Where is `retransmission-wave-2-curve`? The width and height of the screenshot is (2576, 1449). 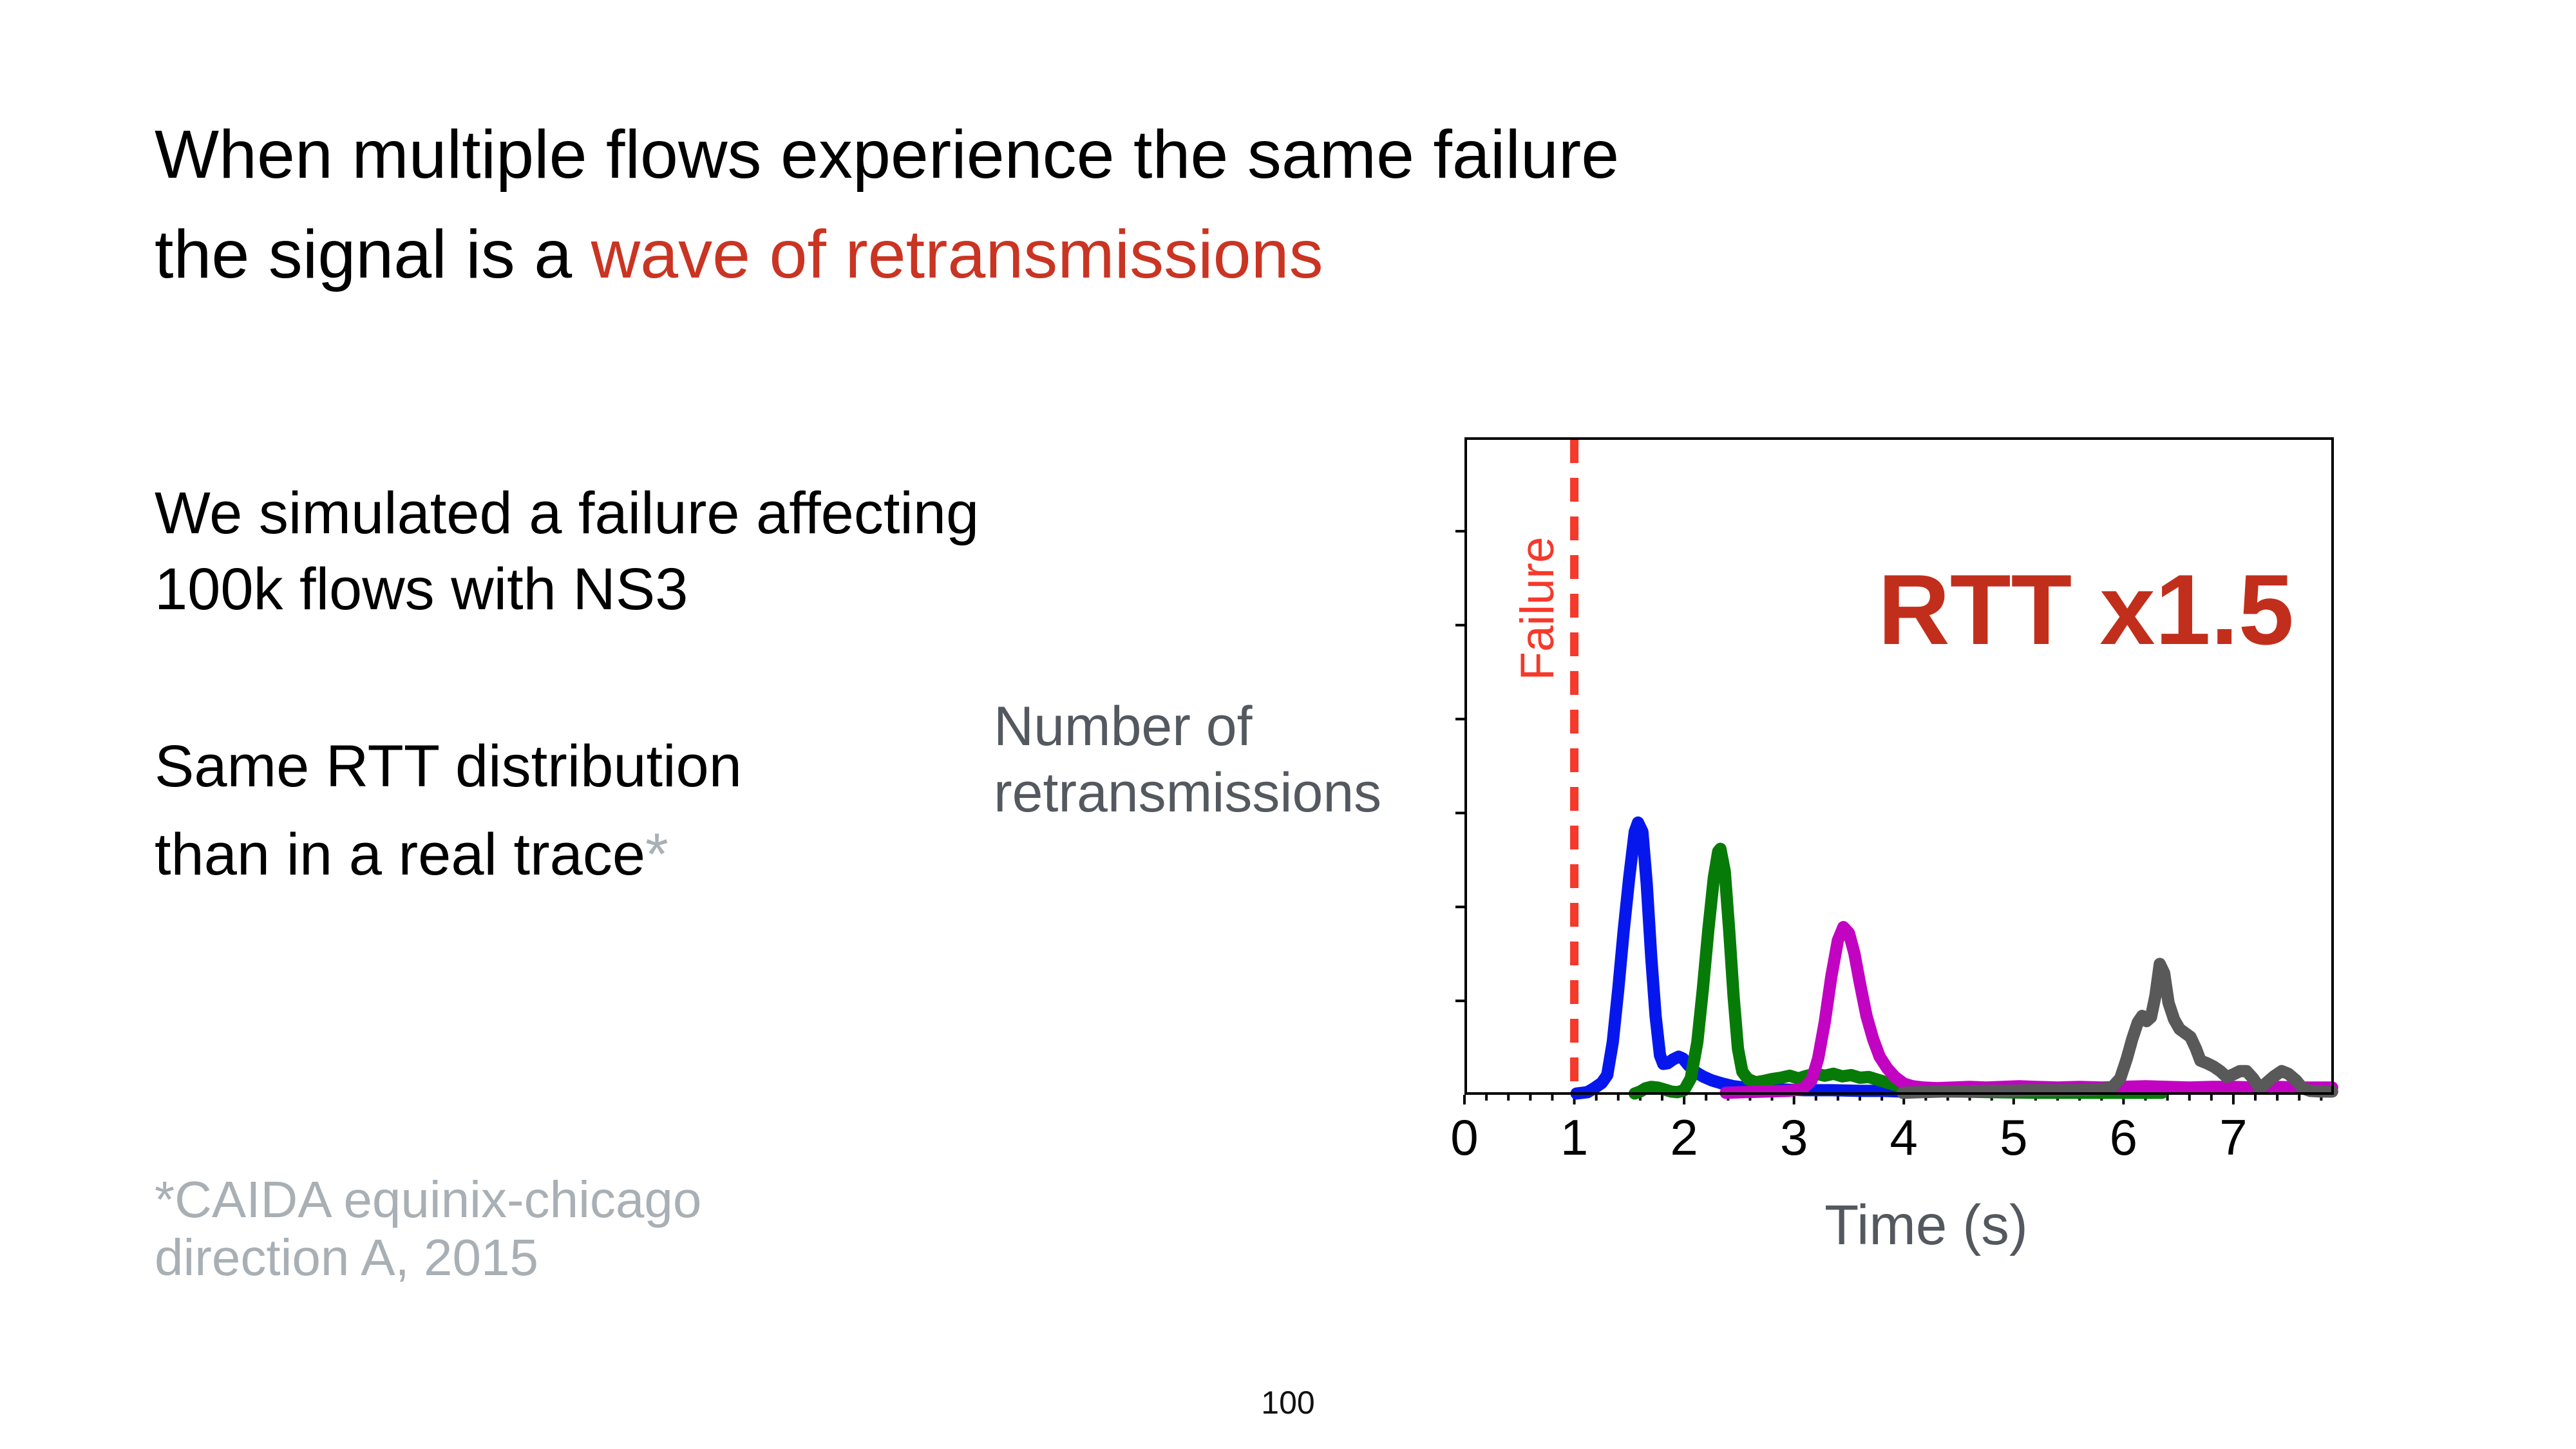 retransmission-wave-2-curve is located at coordinates (1898, 971).